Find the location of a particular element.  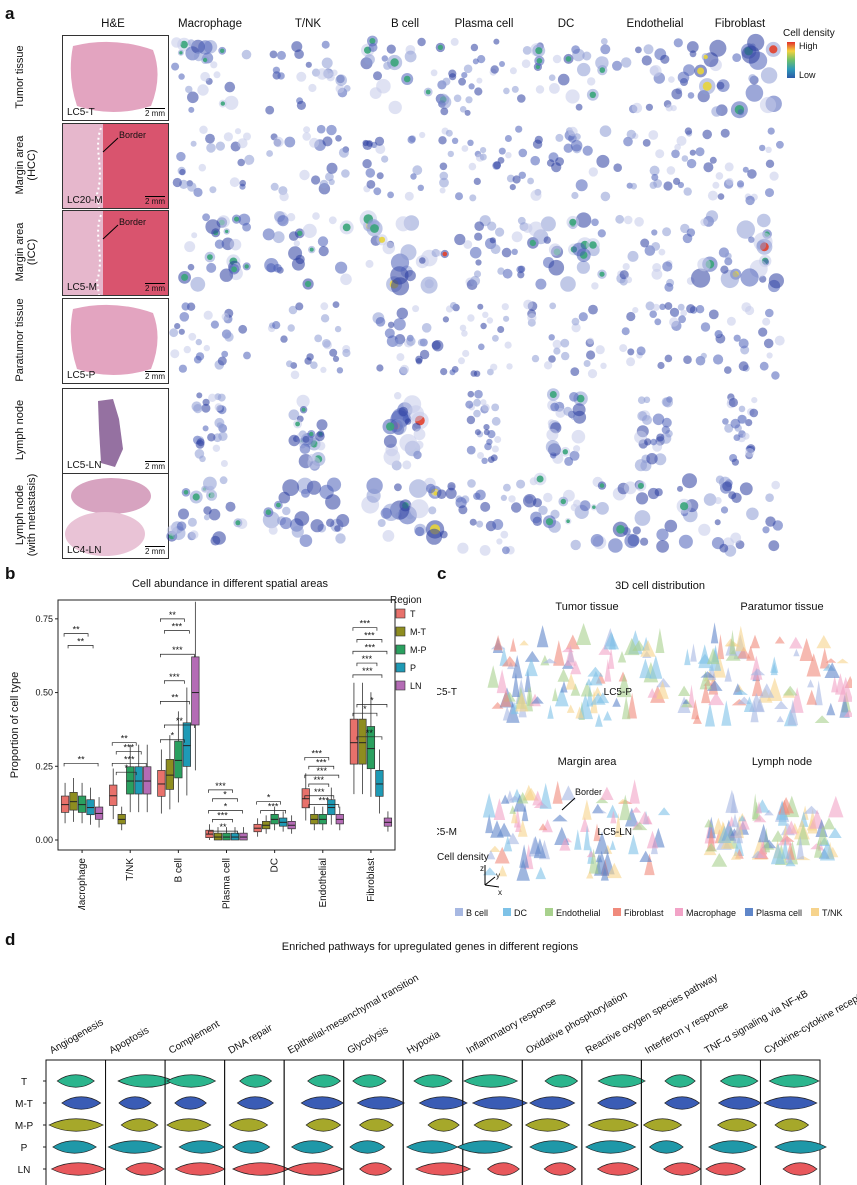

legend-label: B cell is located at coordinates (477, 913).